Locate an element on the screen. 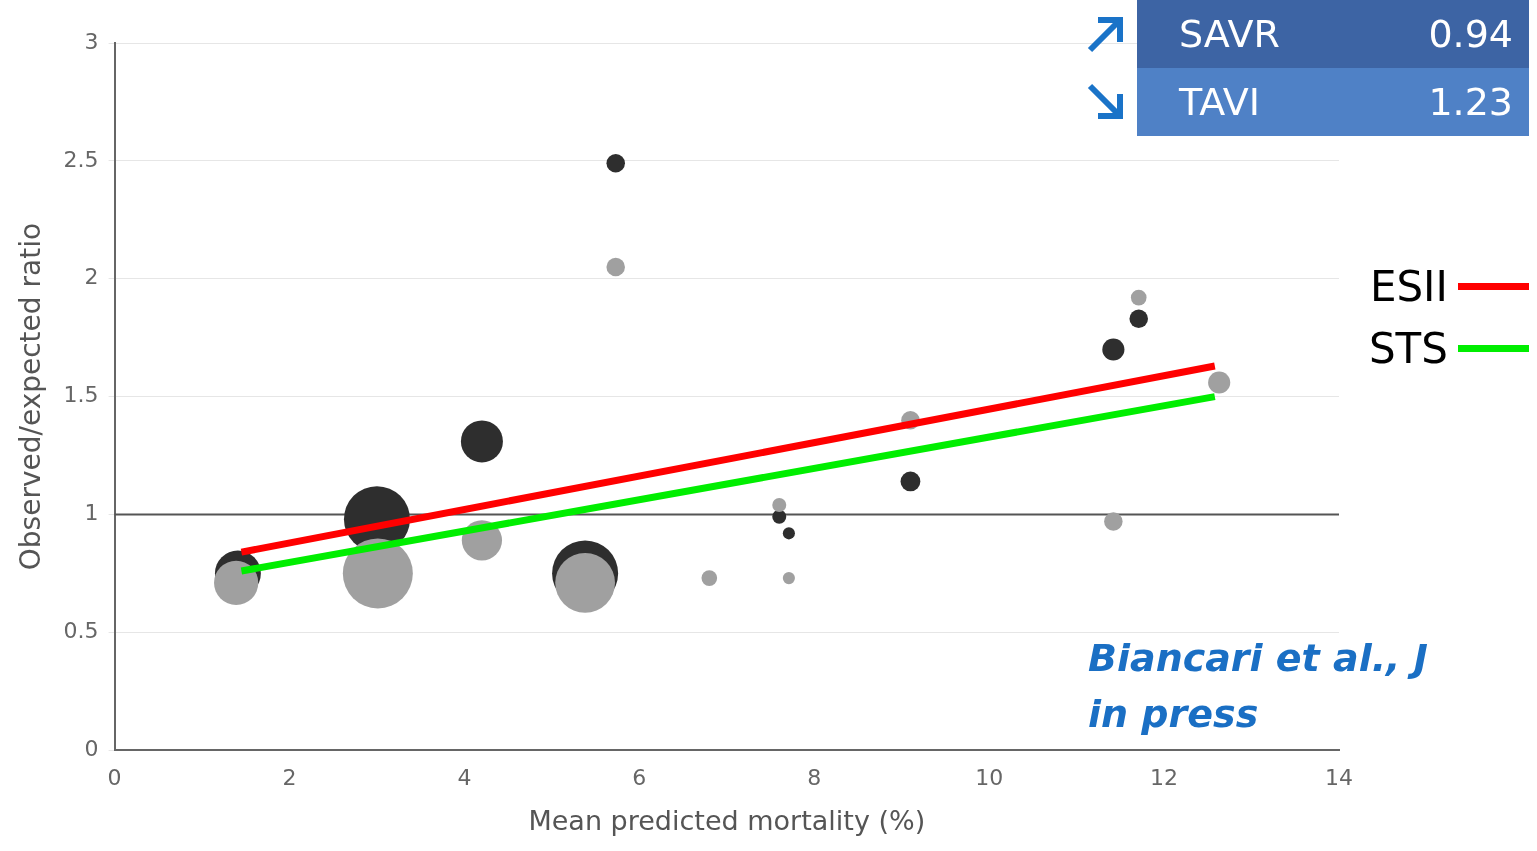  x-tick-label: 8 is located at coordinates (814, 778).